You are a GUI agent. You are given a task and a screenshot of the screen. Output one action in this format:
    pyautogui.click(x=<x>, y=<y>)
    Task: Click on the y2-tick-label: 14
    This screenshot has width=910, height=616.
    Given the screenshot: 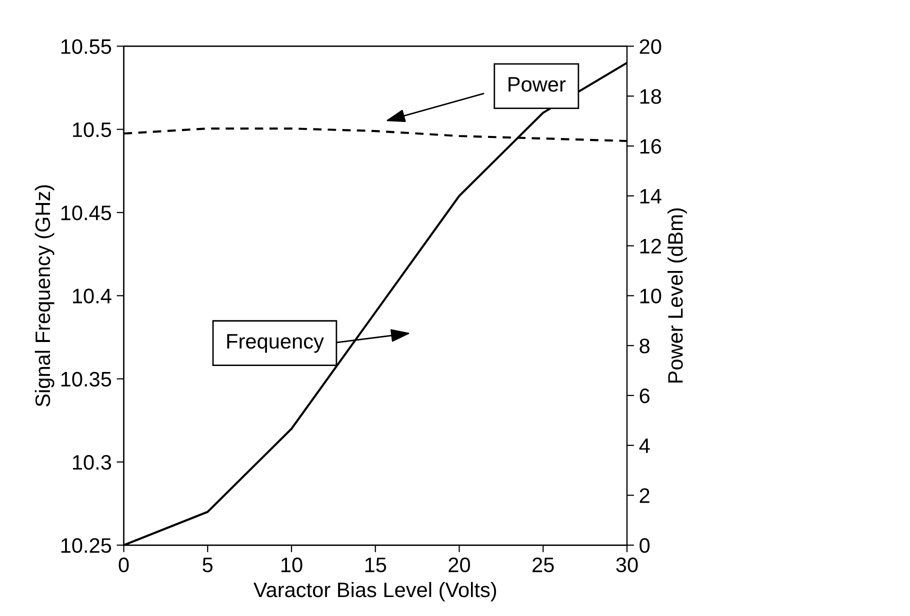 What is the action you would take?
    pyautogui.click(x=651, y=196)
    